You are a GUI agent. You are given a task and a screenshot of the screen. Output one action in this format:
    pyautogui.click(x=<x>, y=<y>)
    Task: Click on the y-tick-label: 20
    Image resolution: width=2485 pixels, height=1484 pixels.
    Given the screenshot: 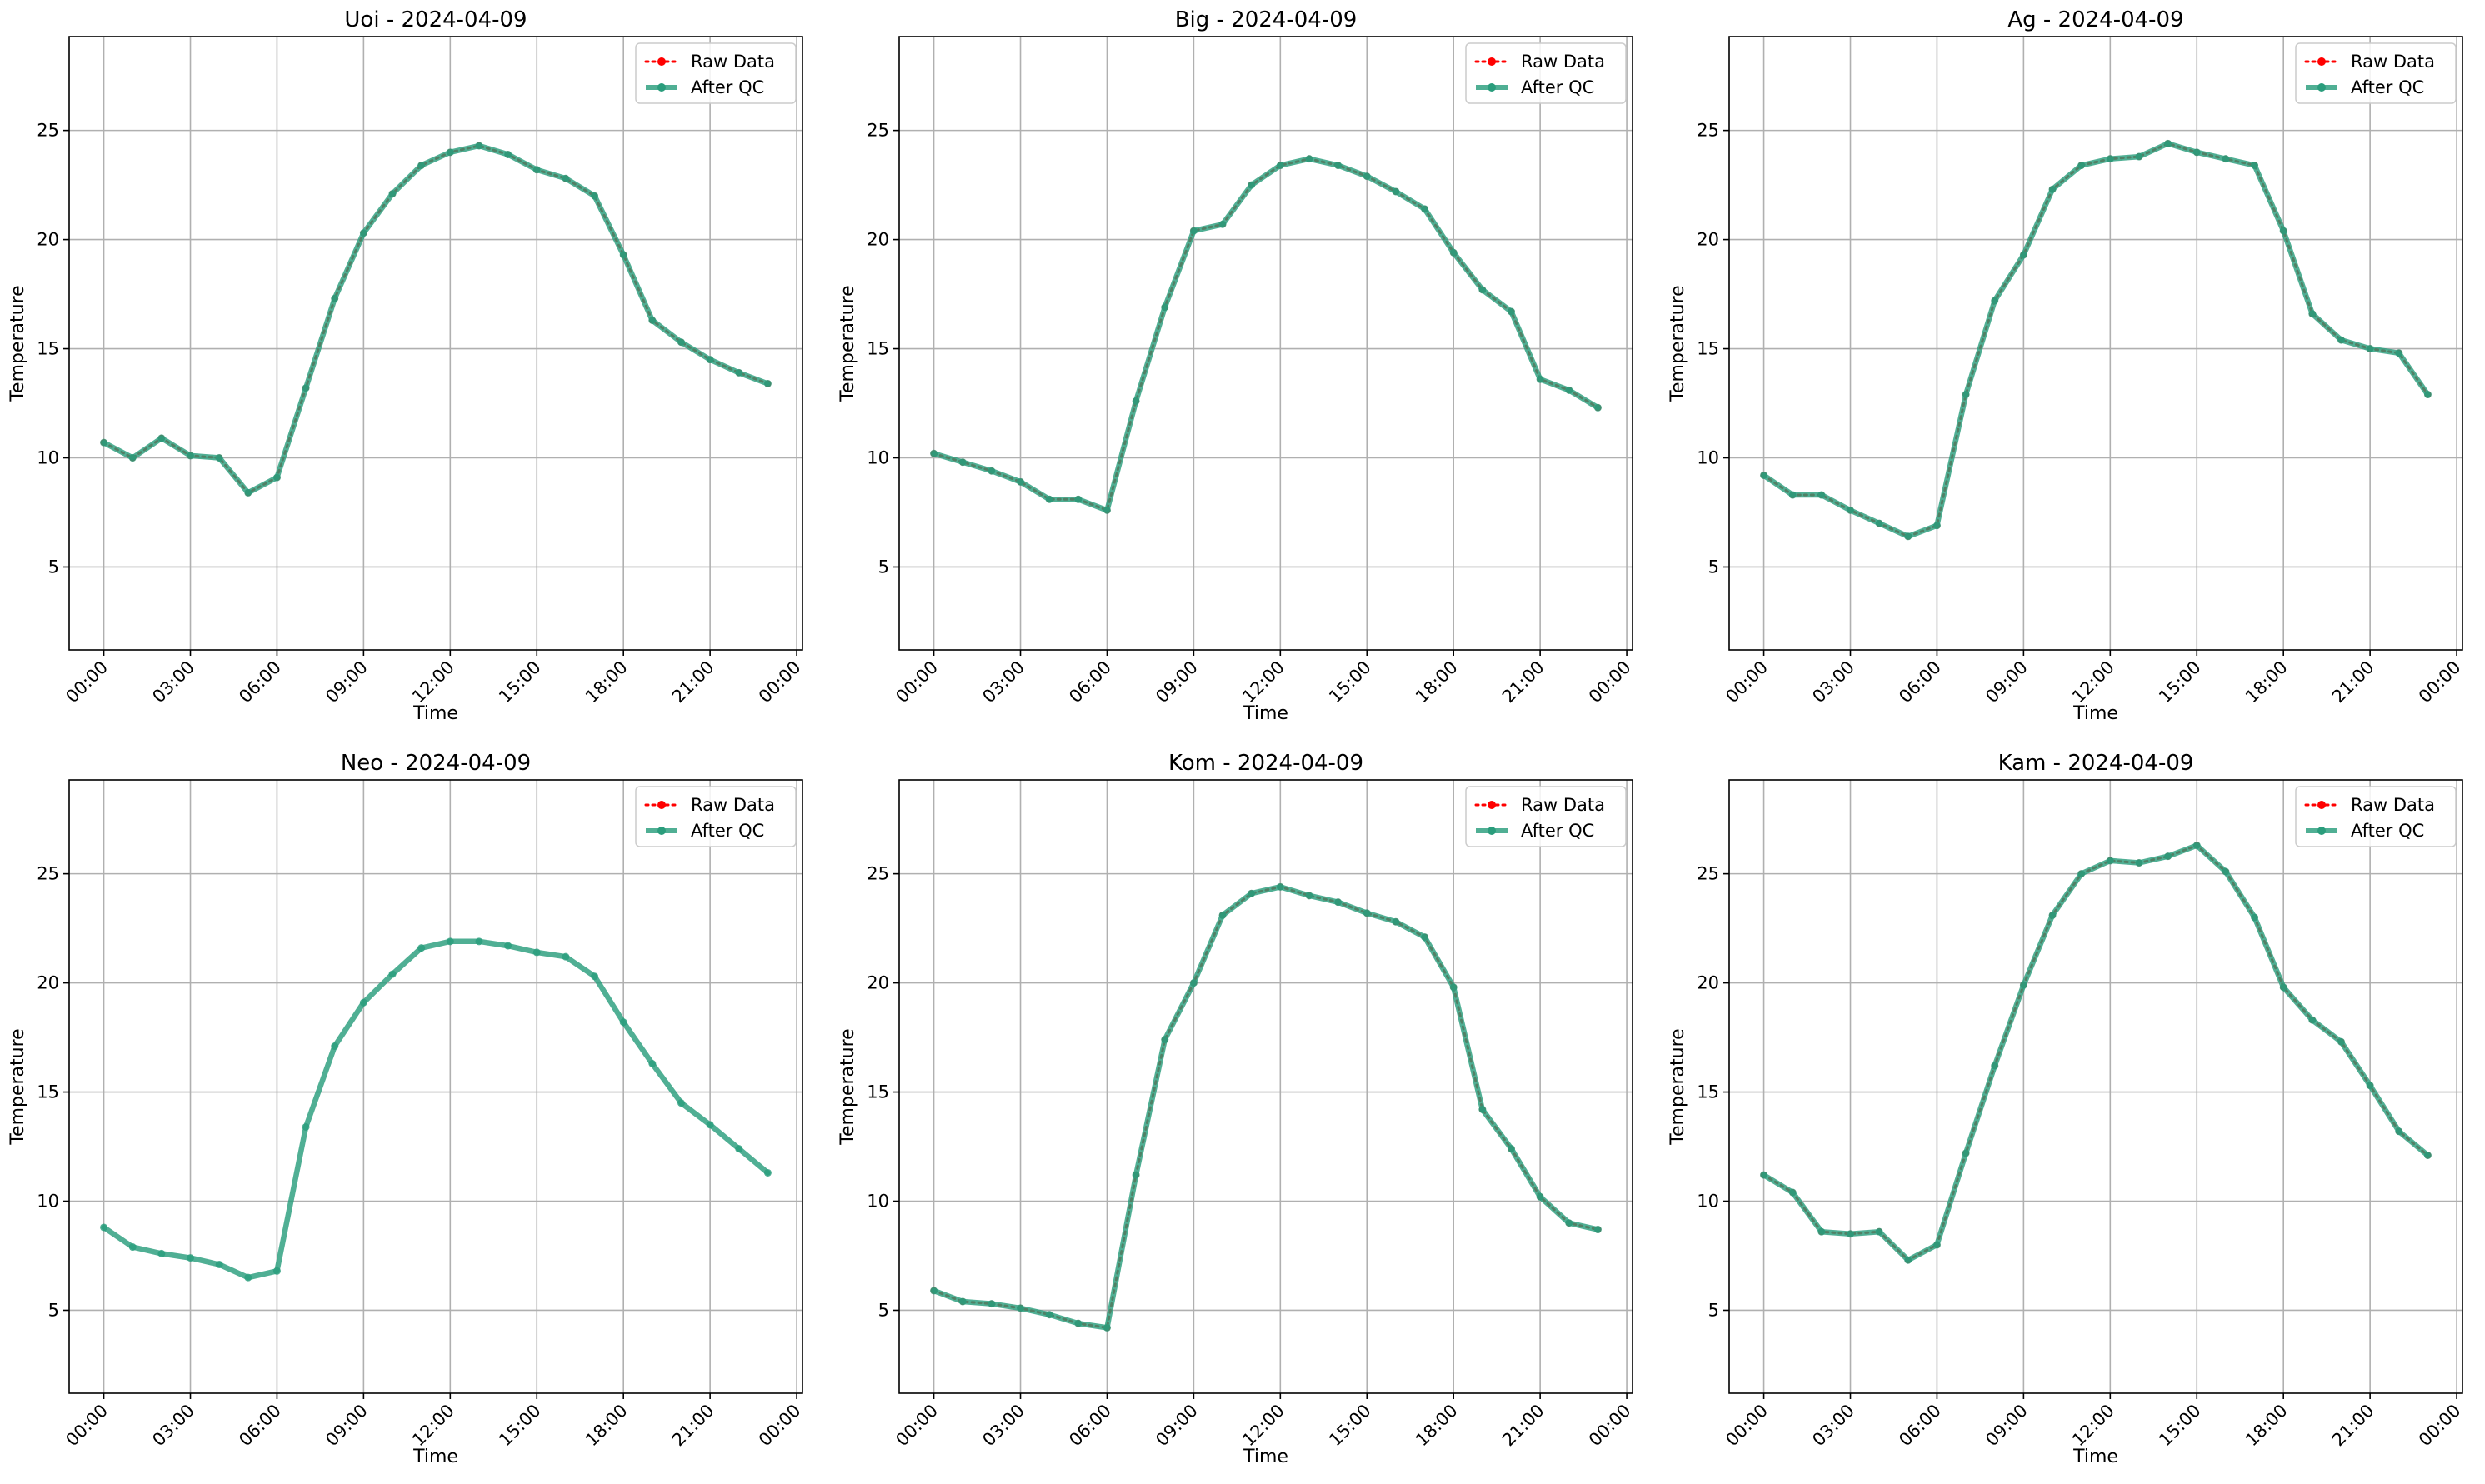 What is the action you would take?
    pyautogui.click(x=1708, y=240)
    